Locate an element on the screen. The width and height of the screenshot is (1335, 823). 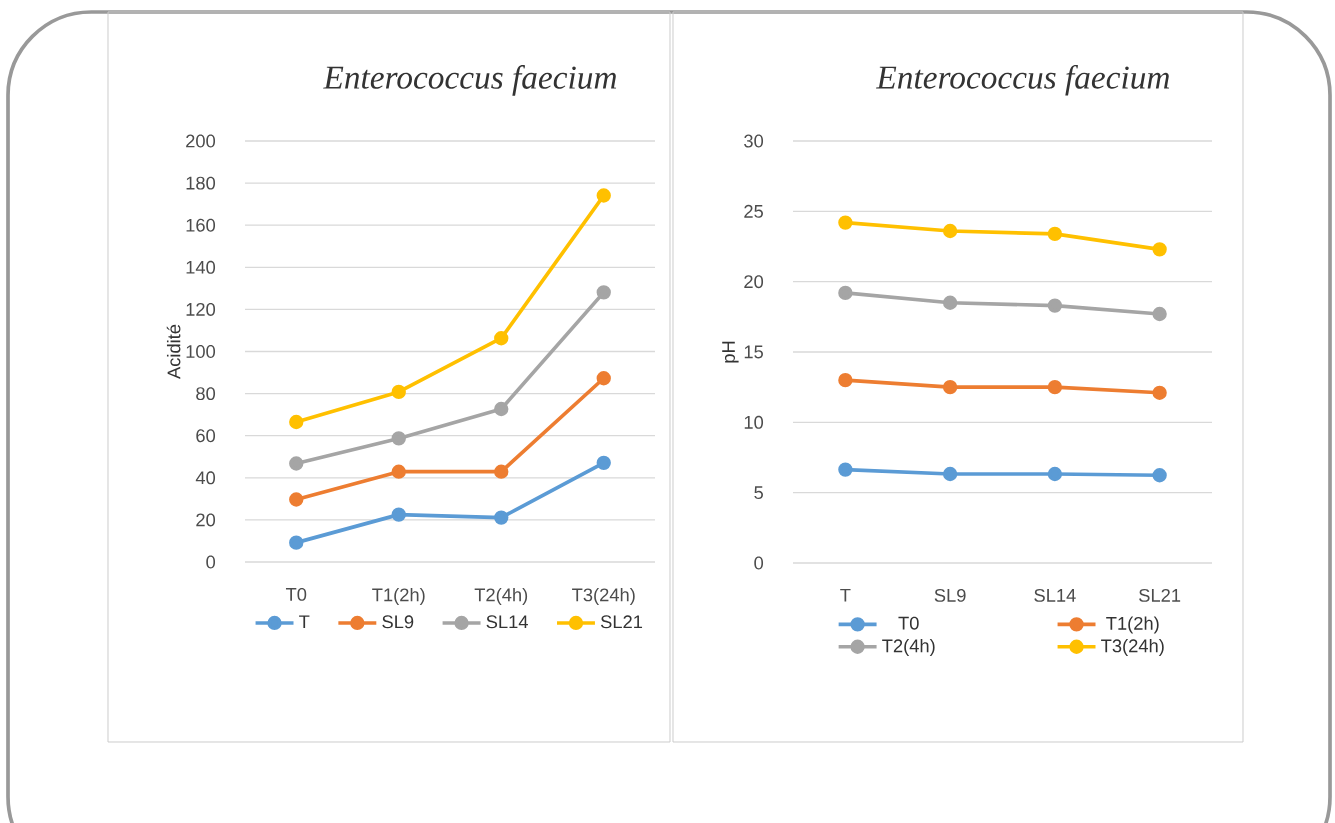
x-tick-label: T1(2h) is located at coordinates (398, 596).